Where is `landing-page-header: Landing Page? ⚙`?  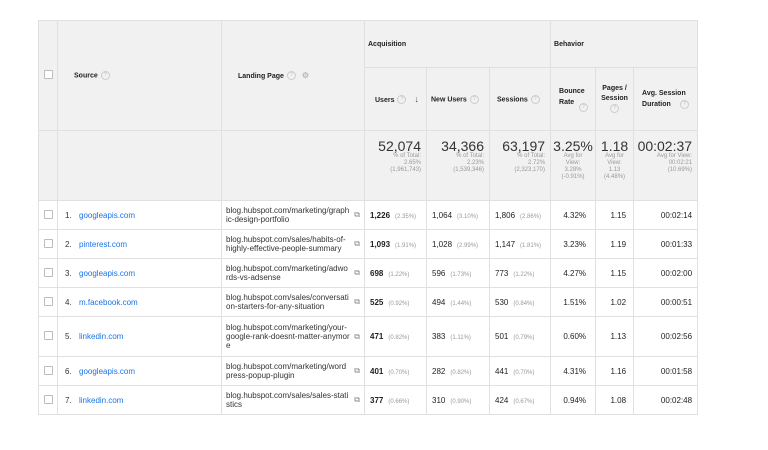 landing-page-header: Landing Page? ⚙ is located at coordinates (293, 75).